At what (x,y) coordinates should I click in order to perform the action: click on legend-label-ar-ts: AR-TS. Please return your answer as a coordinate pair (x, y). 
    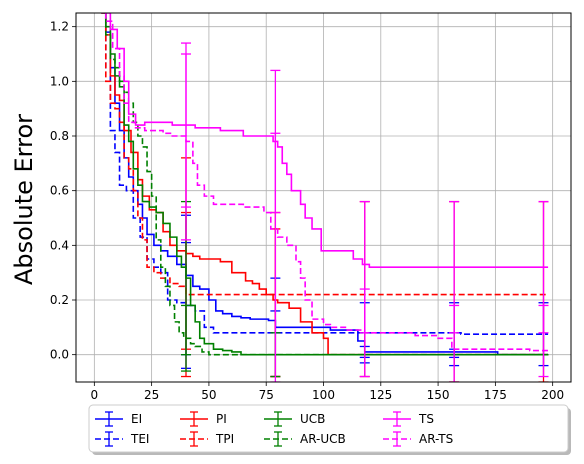
    Looking at the image, I should click on (436, 439).